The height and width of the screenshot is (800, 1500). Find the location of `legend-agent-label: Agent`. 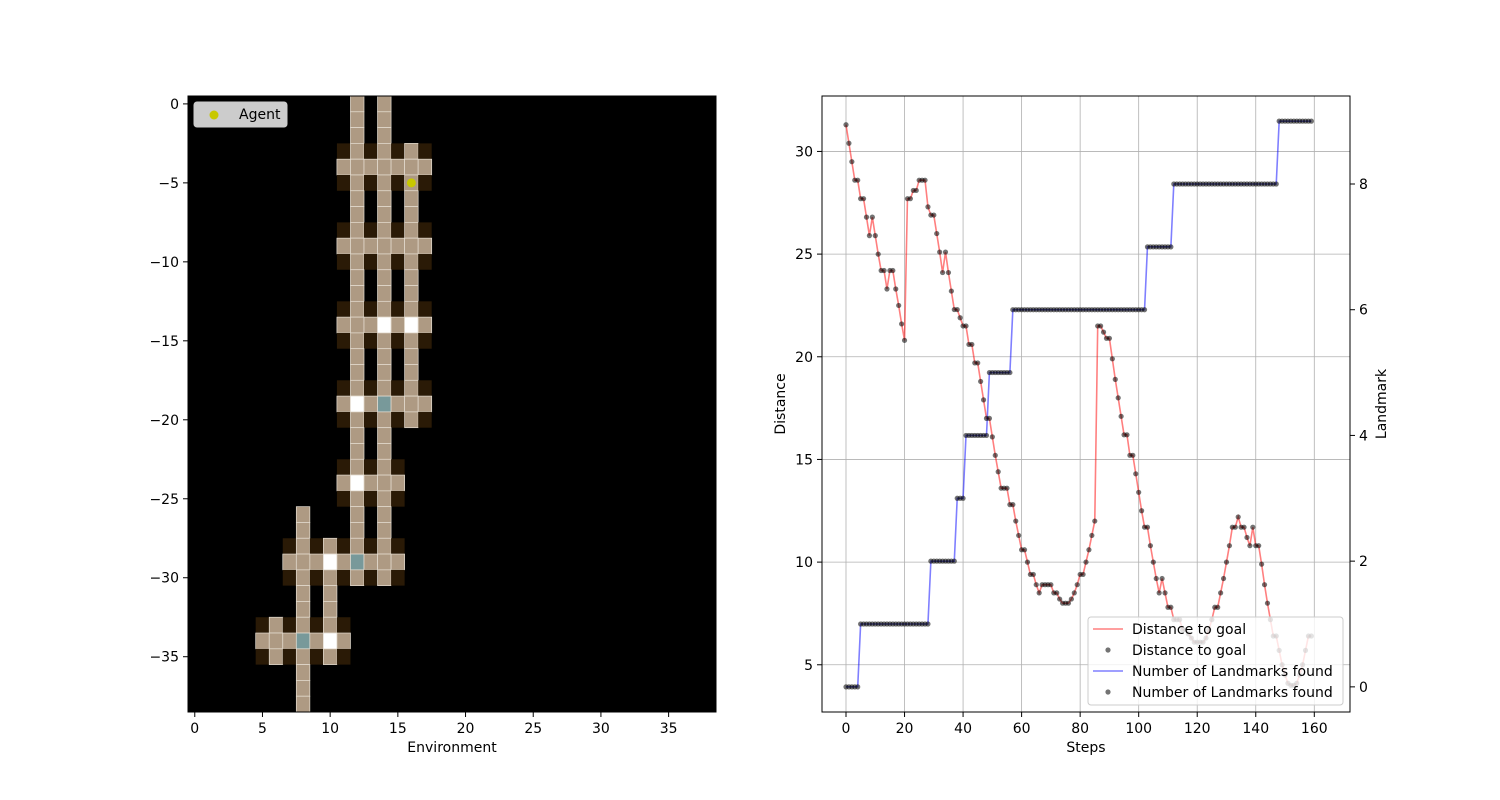

legend-agent-label: Agent is located at coordinates (260, 115).